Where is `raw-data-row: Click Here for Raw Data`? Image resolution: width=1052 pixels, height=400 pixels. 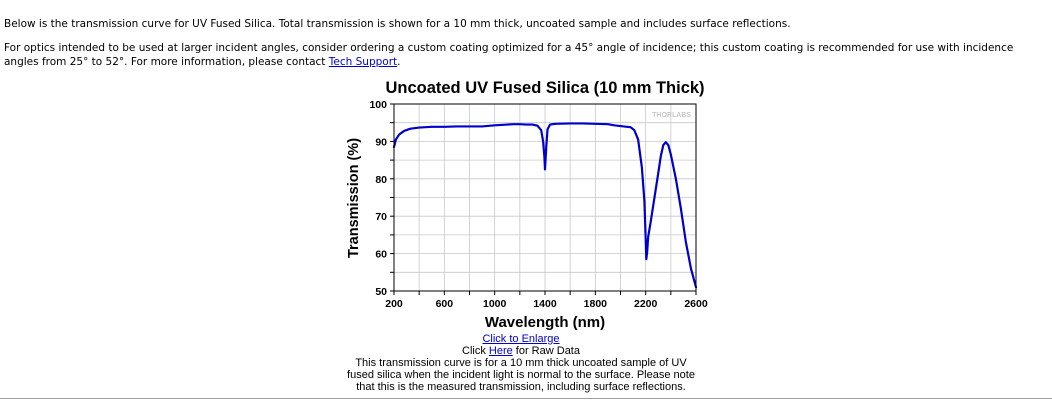 raw-data-row: Click Here for Raw Data is located at coordinates (521, 351).